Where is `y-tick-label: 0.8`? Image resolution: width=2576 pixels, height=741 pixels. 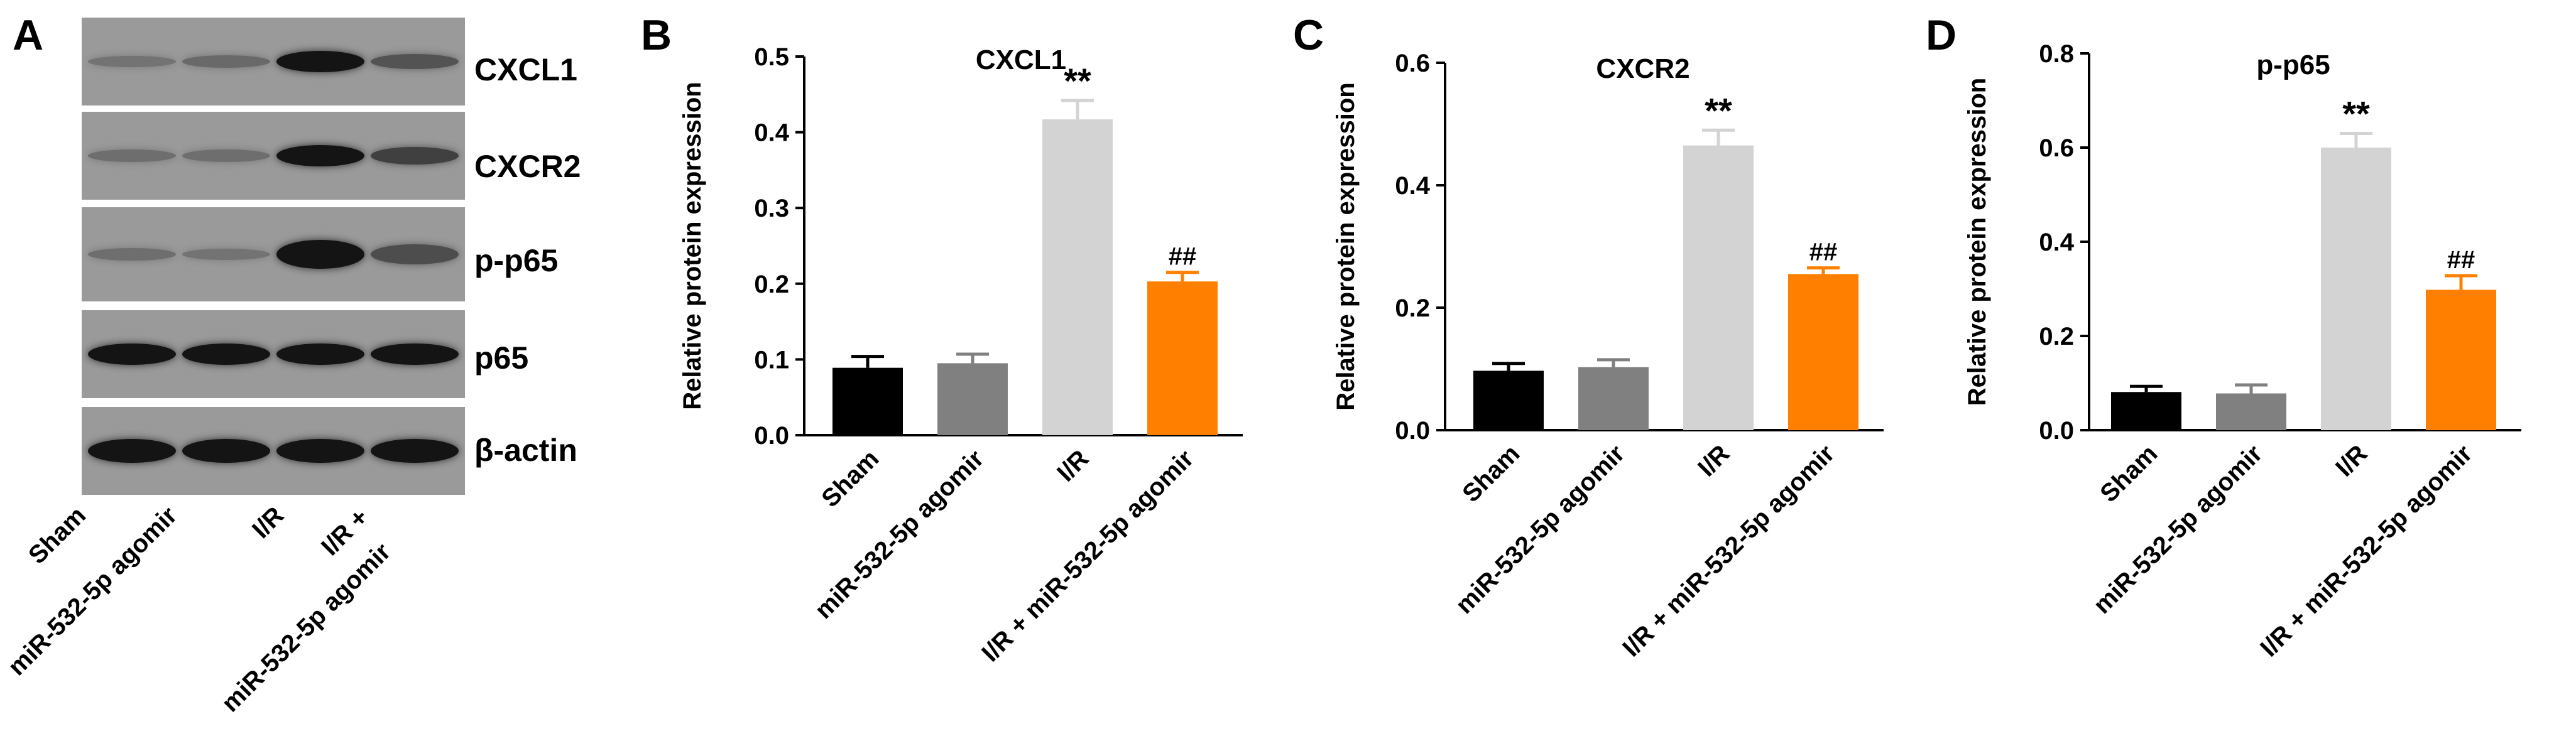 y-tick-label: 0.8 is located at coordinates (2056, 54).